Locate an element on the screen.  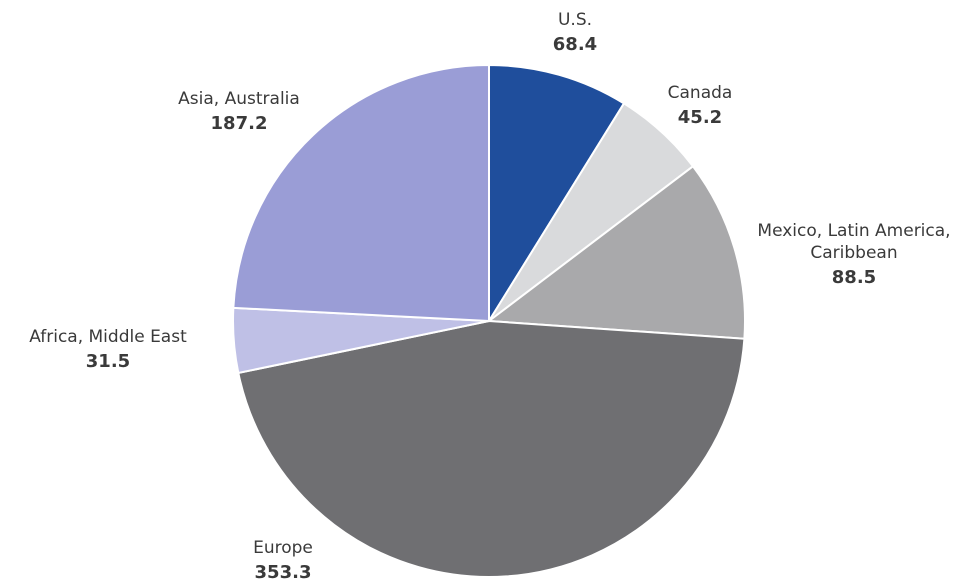
slice-value-asia-australia: 187.2 is located at coordinates (239, 123).